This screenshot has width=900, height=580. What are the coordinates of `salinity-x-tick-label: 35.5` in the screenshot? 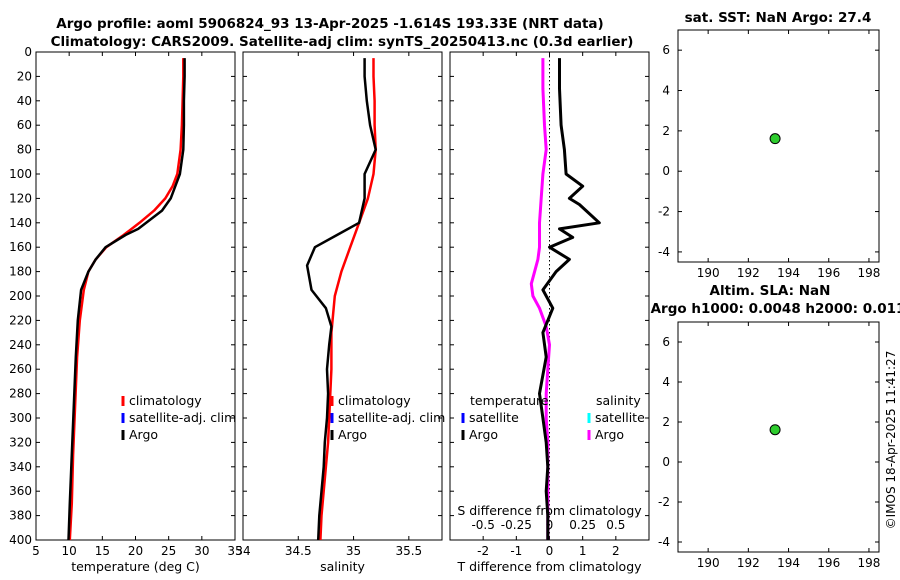 It's located at (408, 551).